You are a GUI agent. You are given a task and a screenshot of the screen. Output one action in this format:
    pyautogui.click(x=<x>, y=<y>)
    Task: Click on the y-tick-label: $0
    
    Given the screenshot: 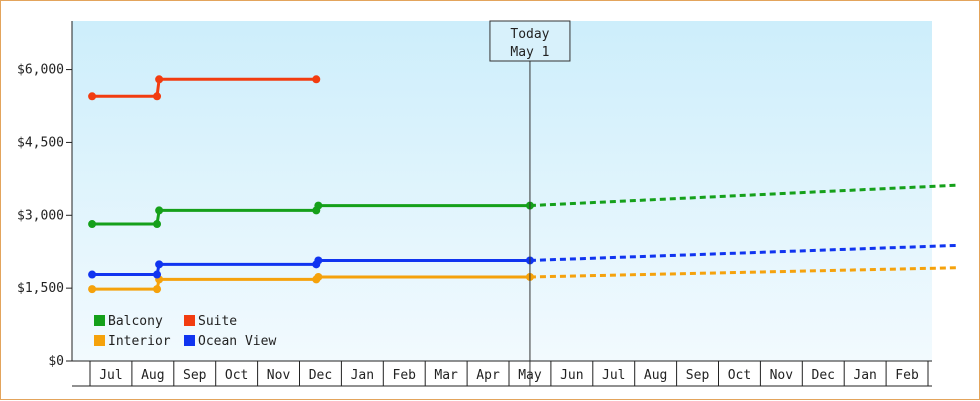 What is the action you would take?
    pyautogui.click(x=56, y=361)
    